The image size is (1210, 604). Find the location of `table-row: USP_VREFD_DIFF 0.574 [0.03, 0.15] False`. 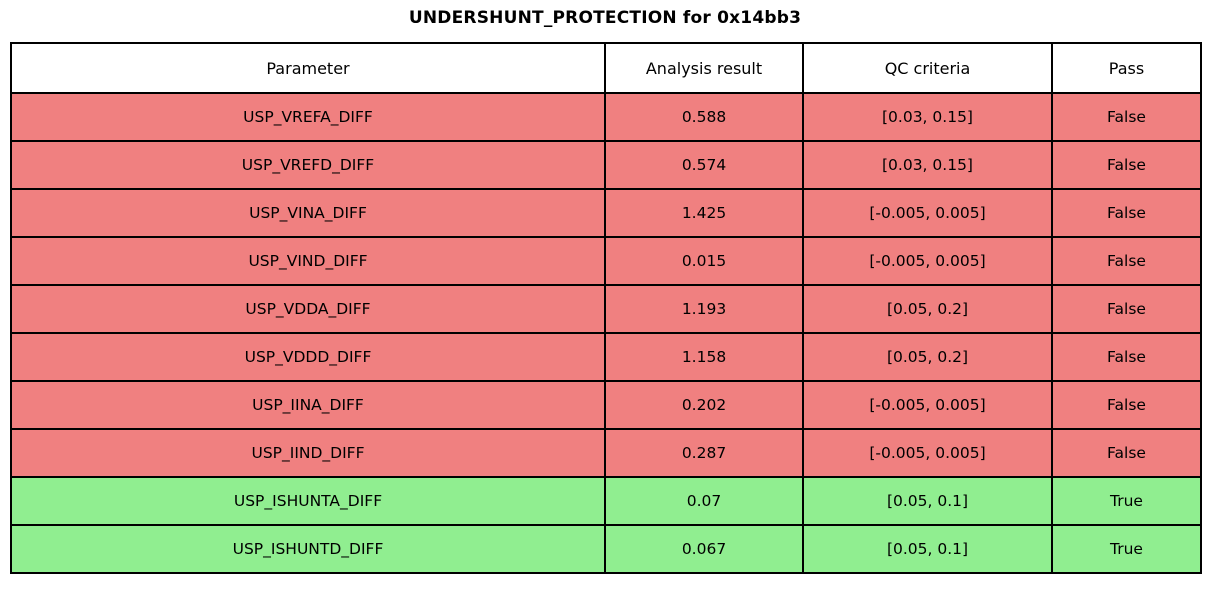

table-row: USP_VREFD_DIFF 0.574 [0.03, 0.15] False is located at coordinates (606, 165).